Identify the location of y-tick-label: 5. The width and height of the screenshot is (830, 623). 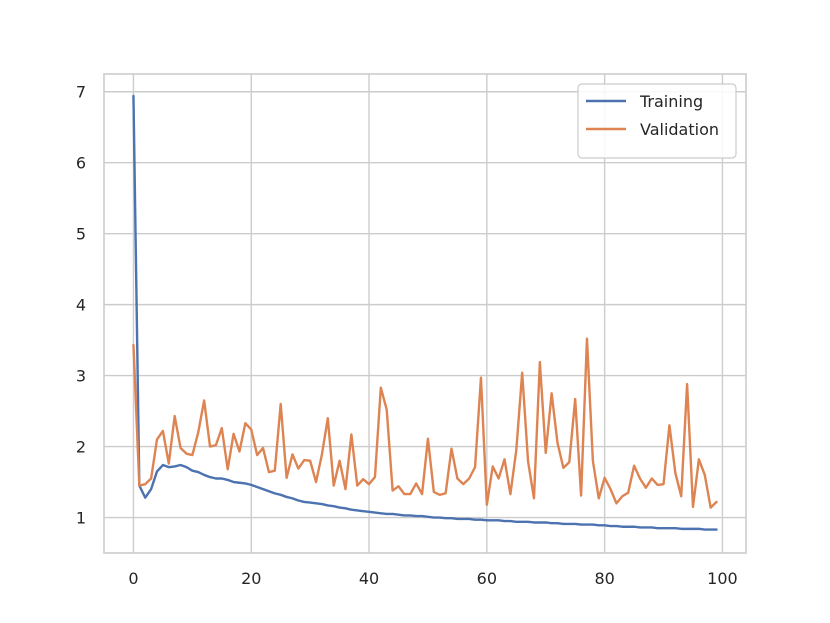
(81, 234).